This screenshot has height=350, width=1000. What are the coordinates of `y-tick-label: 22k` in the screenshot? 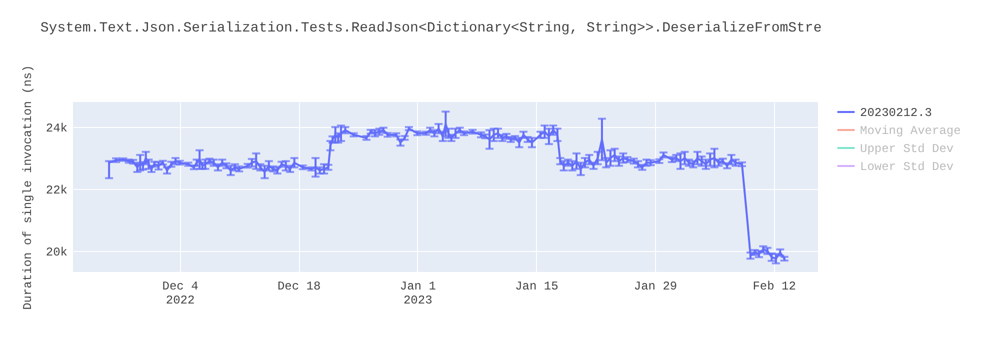 It's located at (57, 191).